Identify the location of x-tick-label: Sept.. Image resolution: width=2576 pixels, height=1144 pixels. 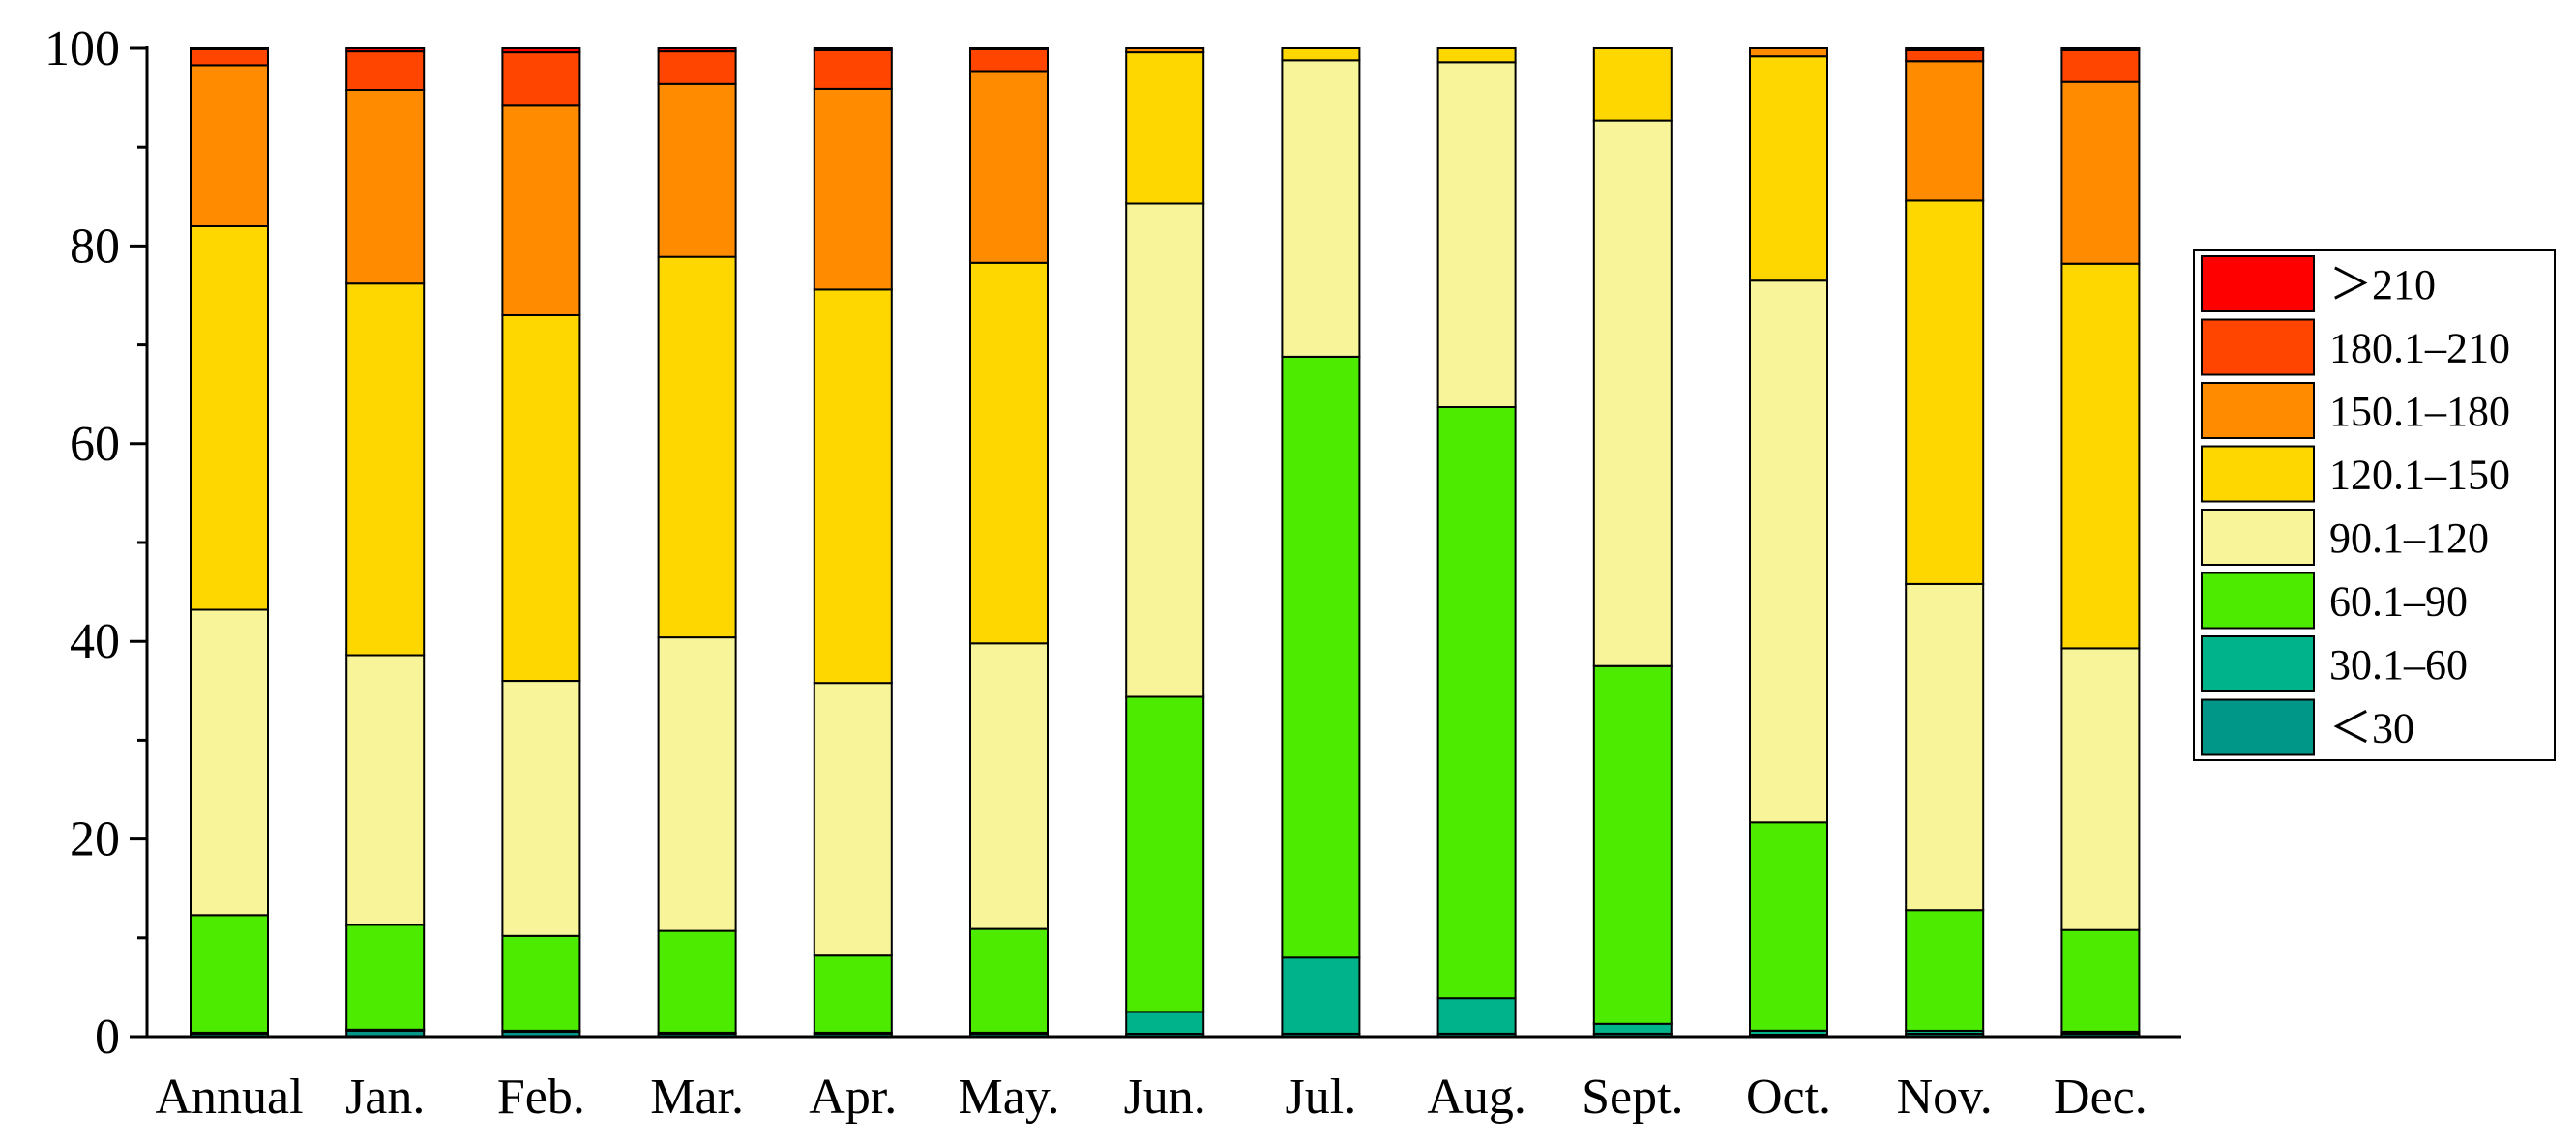
(1632, 1097).